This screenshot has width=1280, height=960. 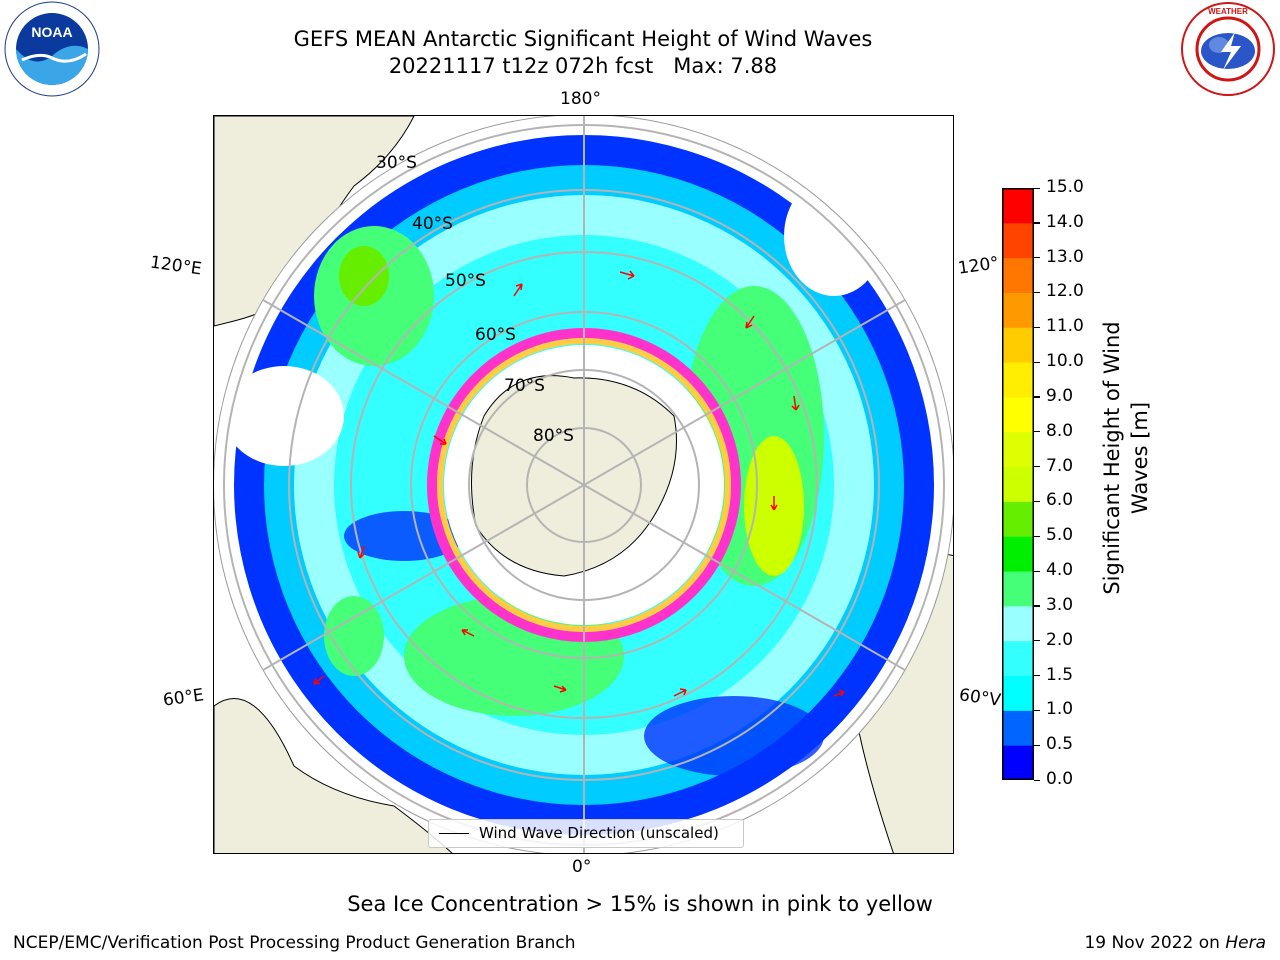 What do you see at coordinates (175, 266) in the screenshot?
I see `lon-label-upper-left: 120°E` at bounding box center [175, 266].